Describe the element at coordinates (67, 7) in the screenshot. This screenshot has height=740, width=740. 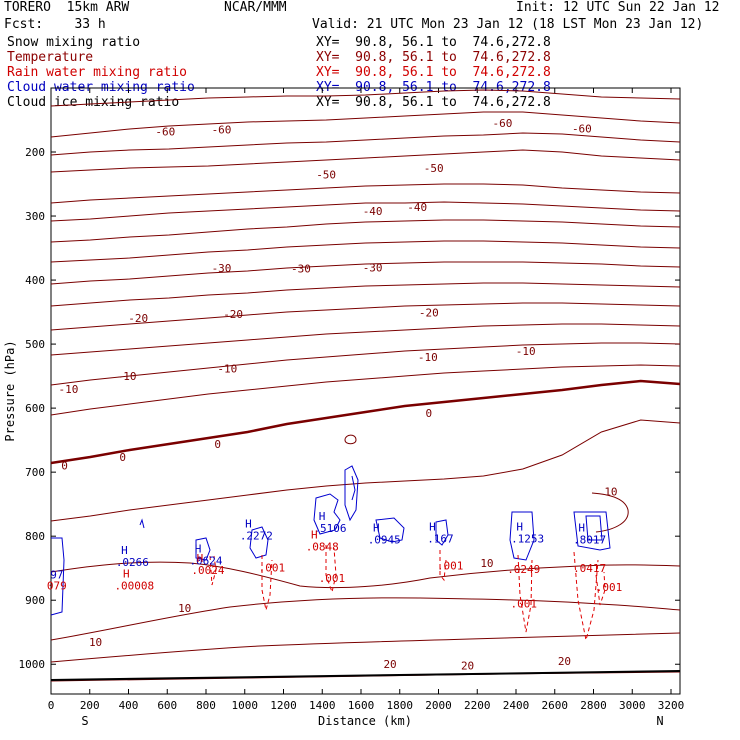
I see `model-title: TORERO 15km ARW` at that location.